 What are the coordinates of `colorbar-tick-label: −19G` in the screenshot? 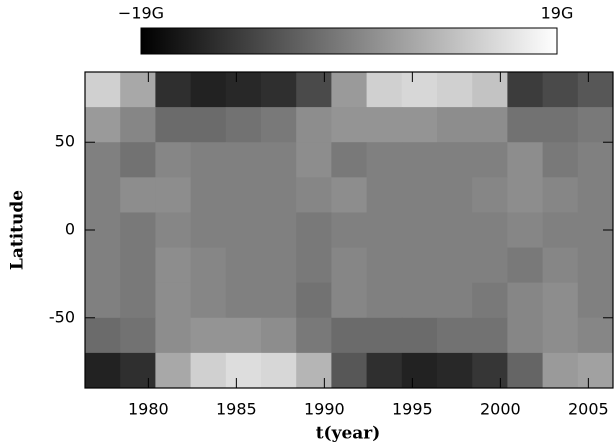 It's located at (141, 13).